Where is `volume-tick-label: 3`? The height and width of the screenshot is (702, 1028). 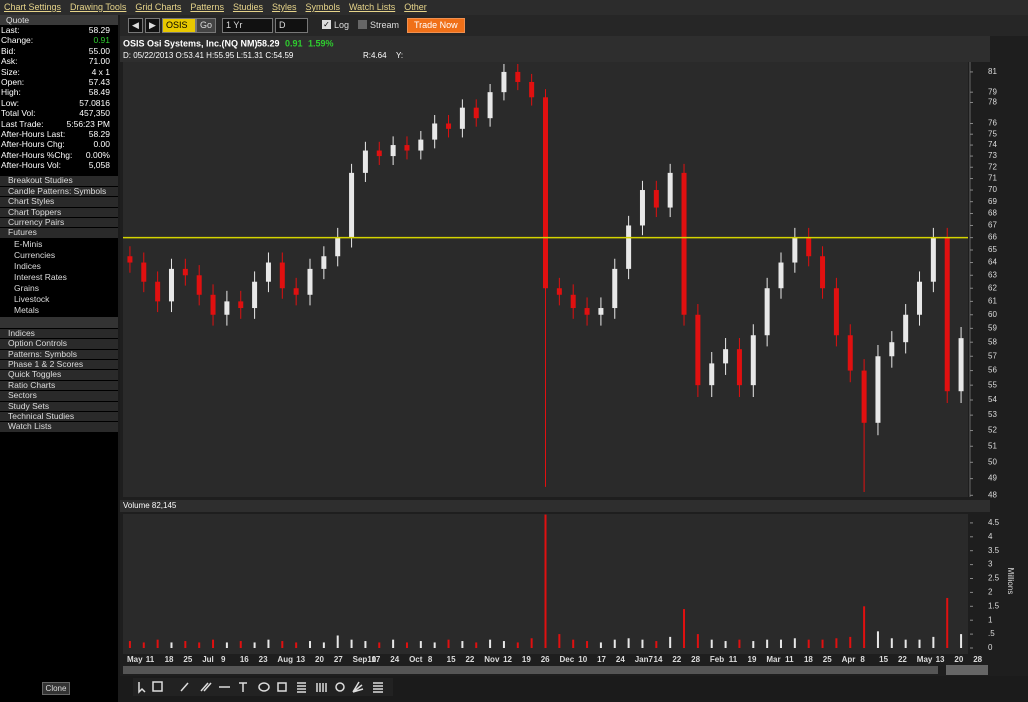
volume-tick-label: 3 is located at coordinates (990, 564).